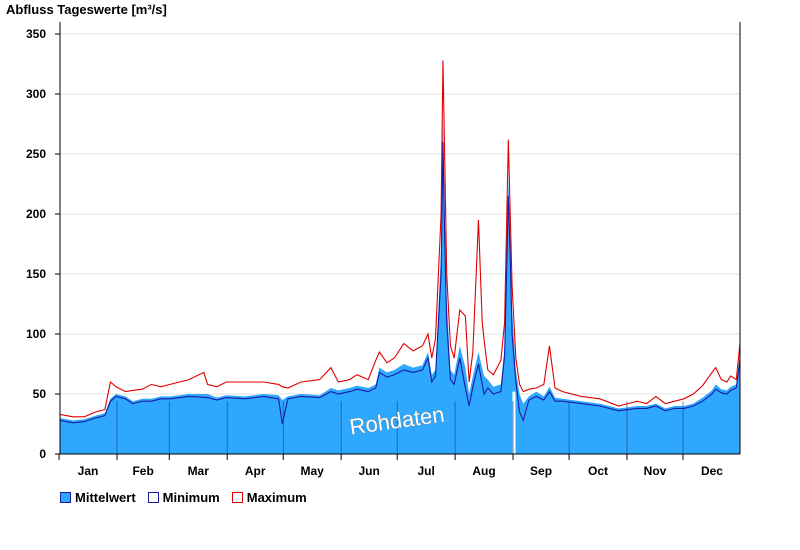  What do you see at coordinates (313, 471) in the screenshot?
I see `tick-label-month-may: May` at bounding box center [313, 471].